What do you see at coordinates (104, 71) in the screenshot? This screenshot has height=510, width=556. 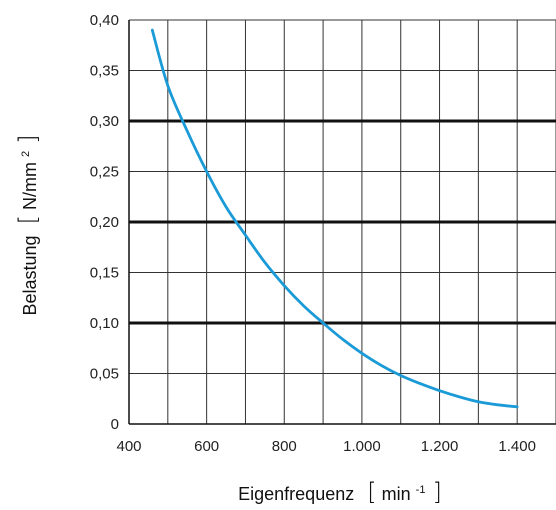 I see `y-tick-label: 0,35` at bounding box center [104, 71].